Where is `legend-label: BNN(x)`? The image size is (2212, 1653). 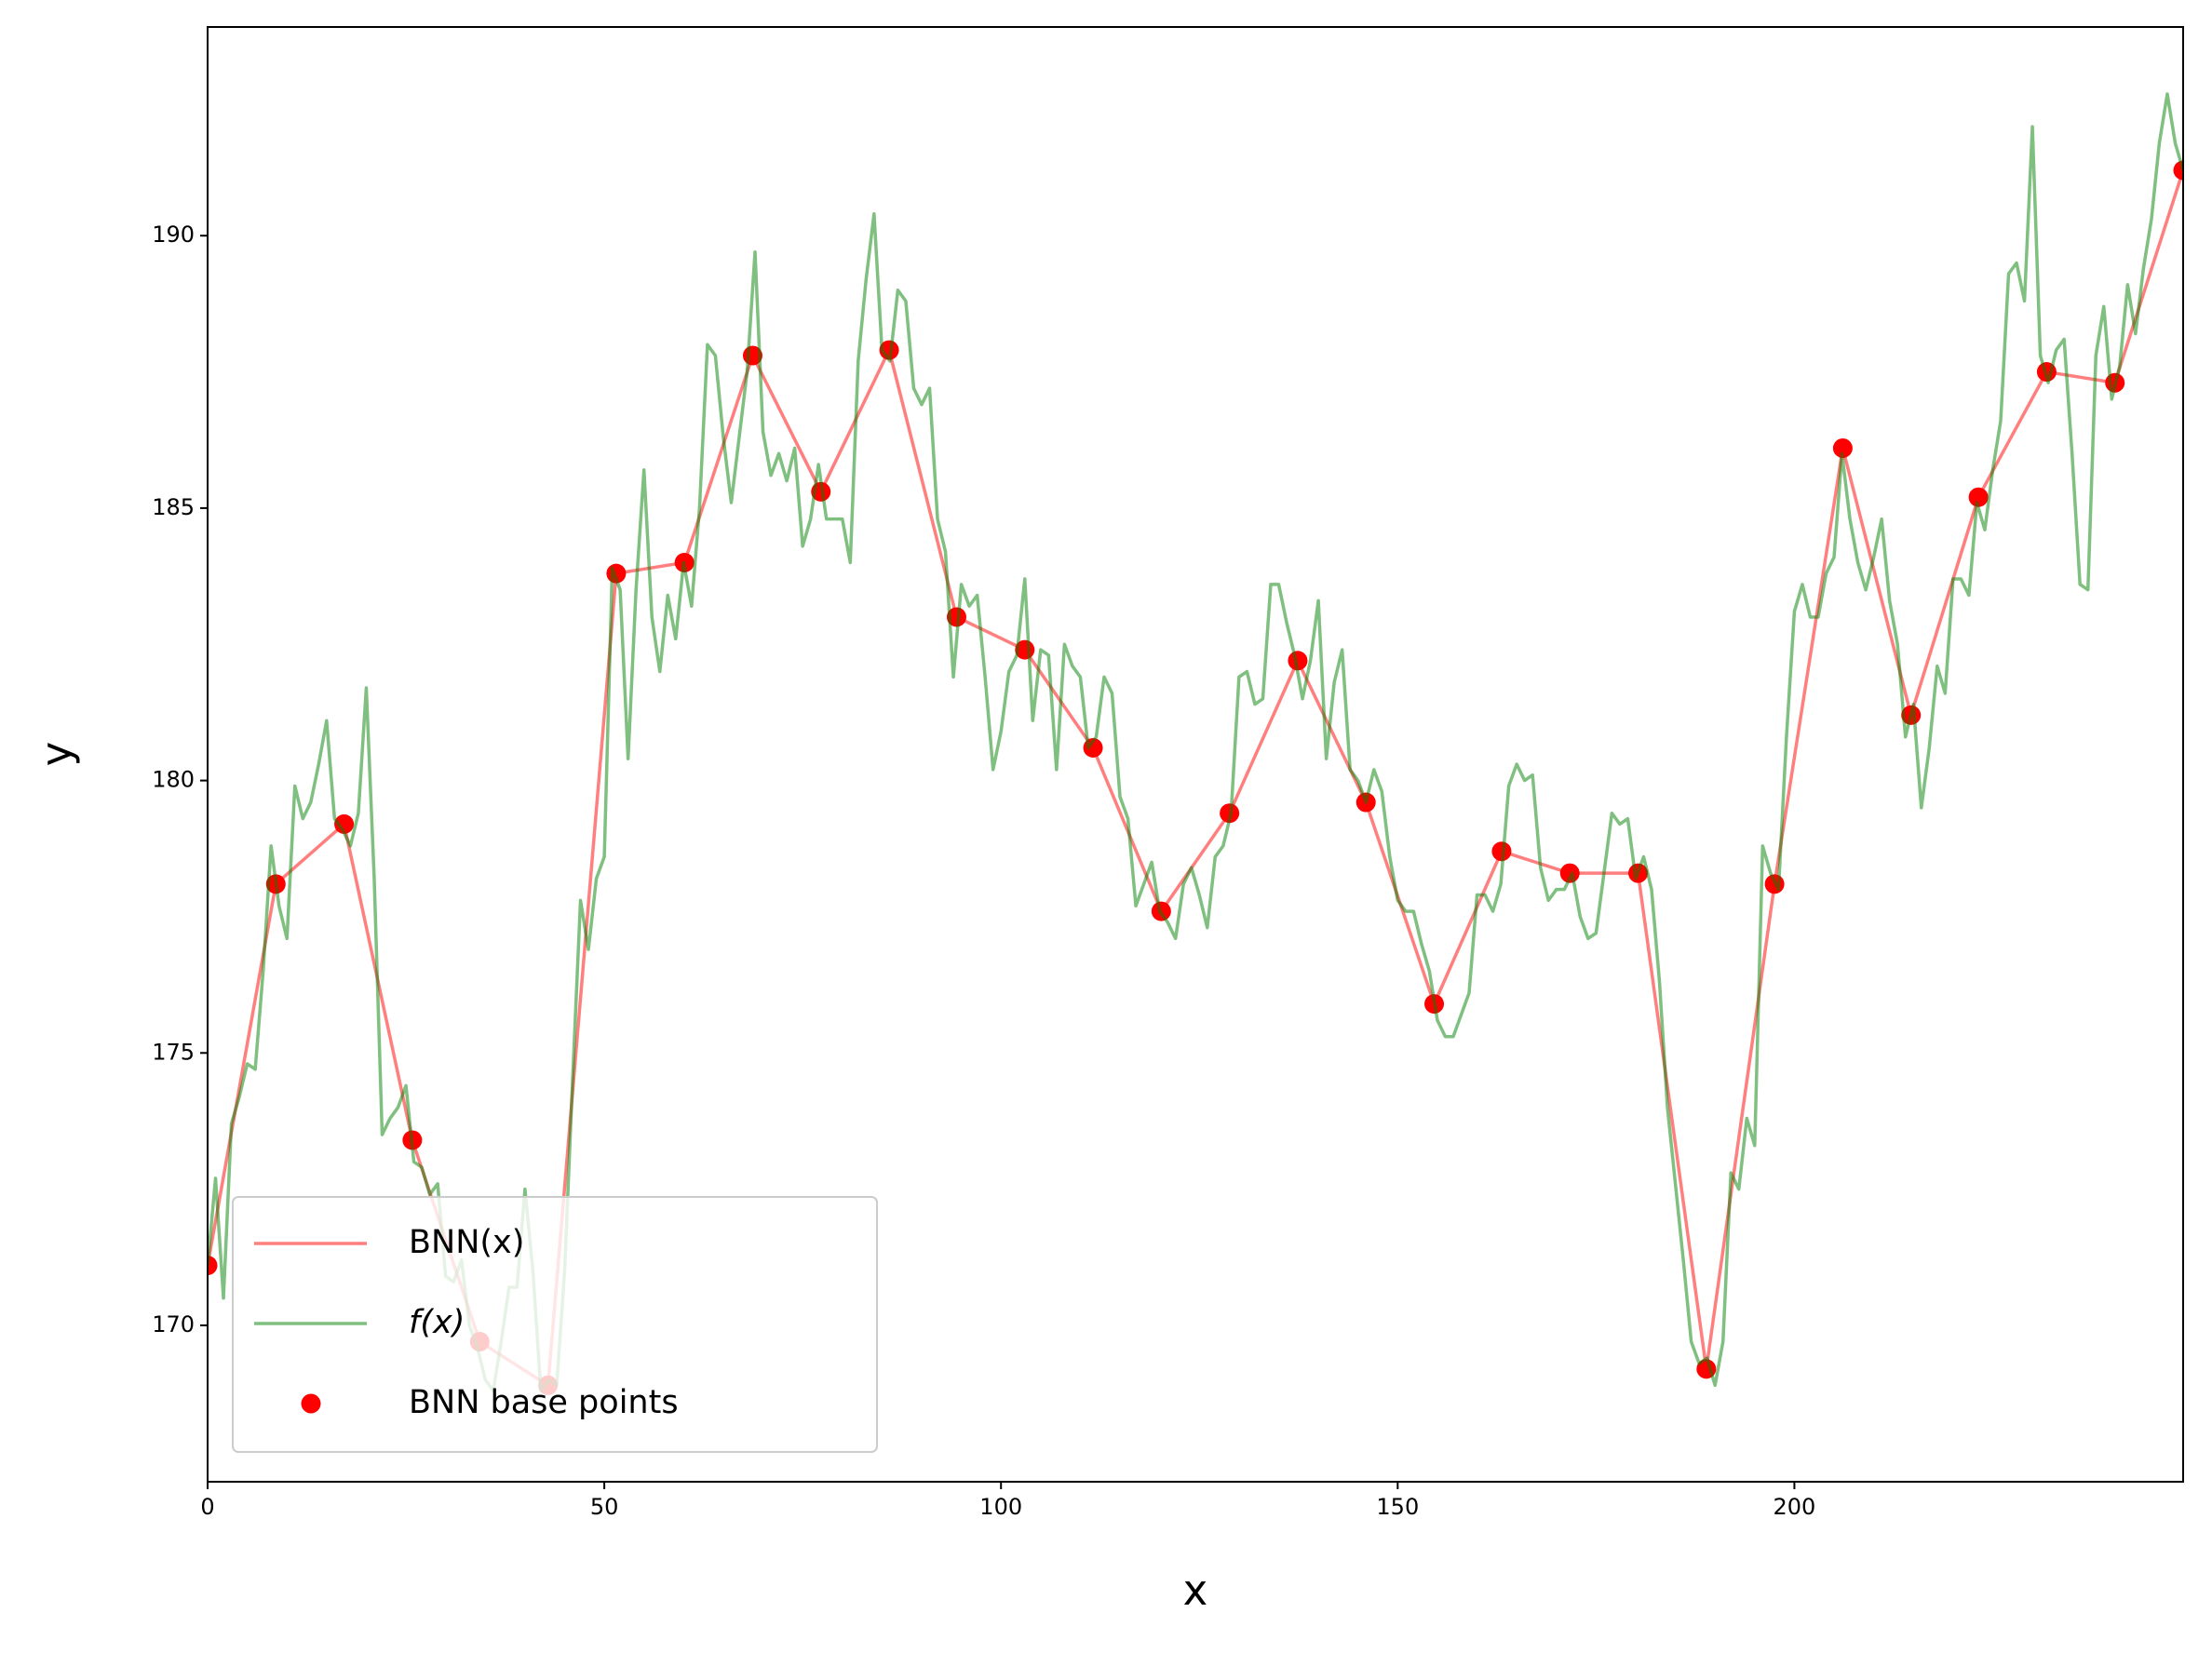 legend-label: BNN(x) is located at coordinates (466, 1242).